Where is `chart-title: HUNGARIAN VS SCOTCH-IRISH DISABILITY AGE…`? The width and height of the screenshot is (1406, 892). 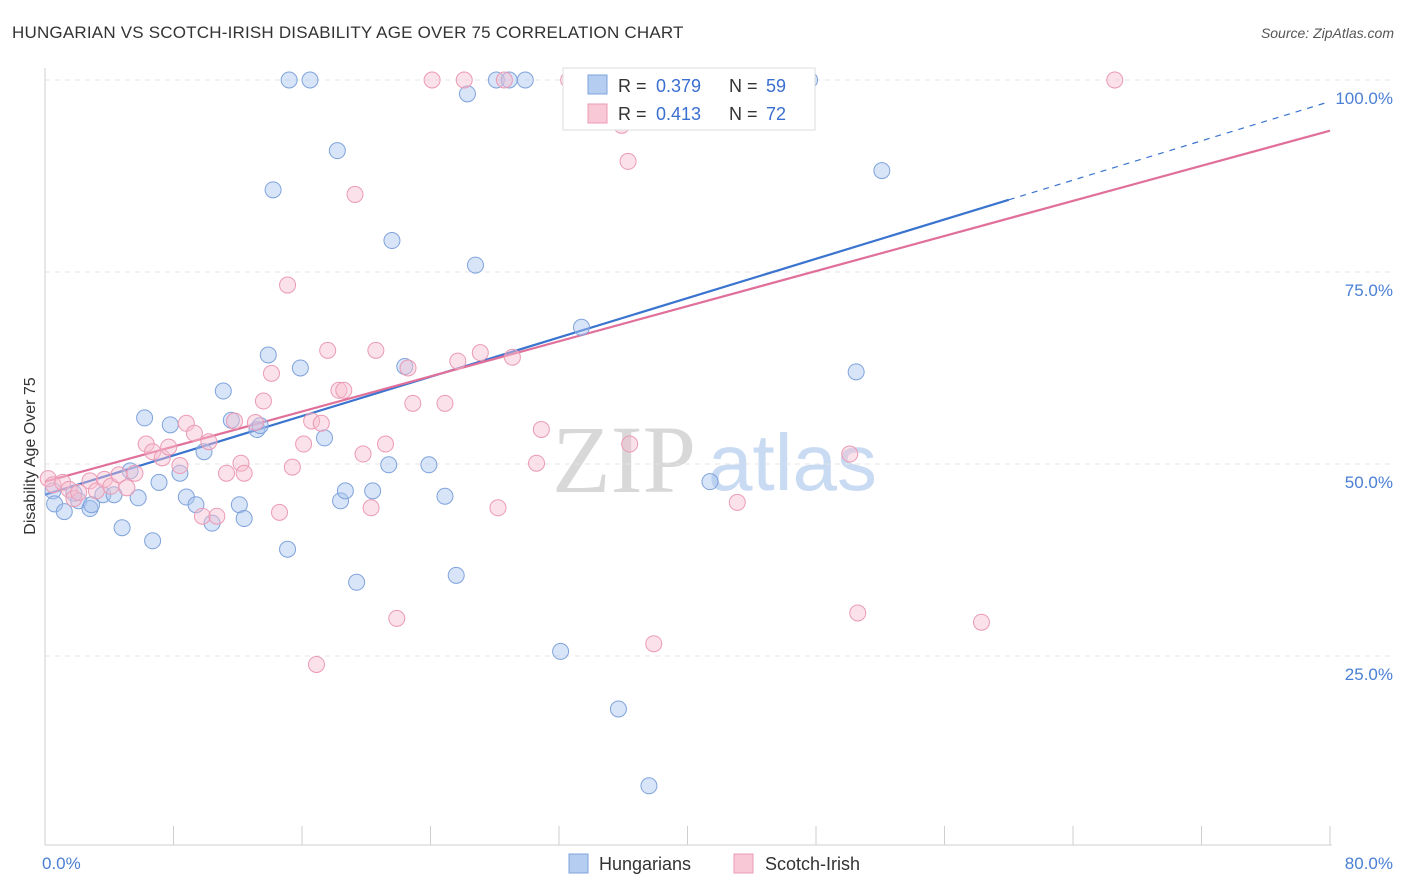 chart-title: HUNGARIAN VS SCOTCH-IRISH DISABILITY AGE… is located at coordinates (348, 32).